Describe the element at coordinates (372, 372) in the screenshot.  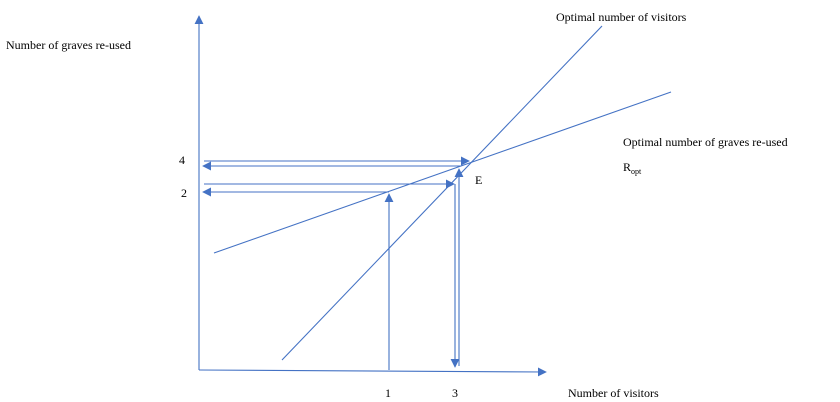
I see `x-axis` at that location.